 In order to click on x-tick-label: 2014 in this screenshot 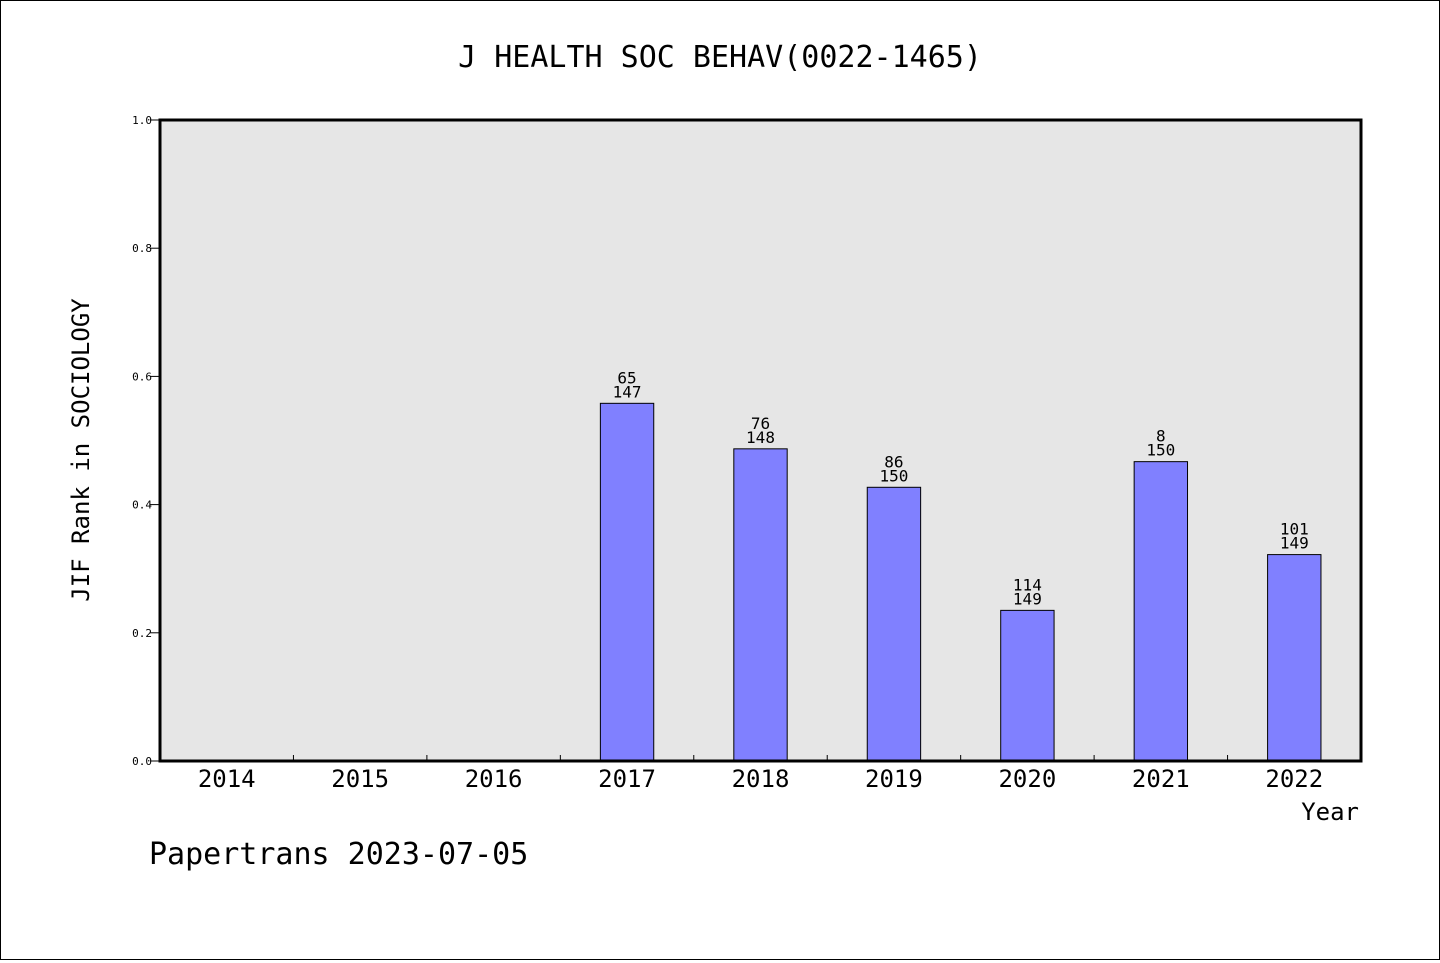, I will do `click(227, 779)`.